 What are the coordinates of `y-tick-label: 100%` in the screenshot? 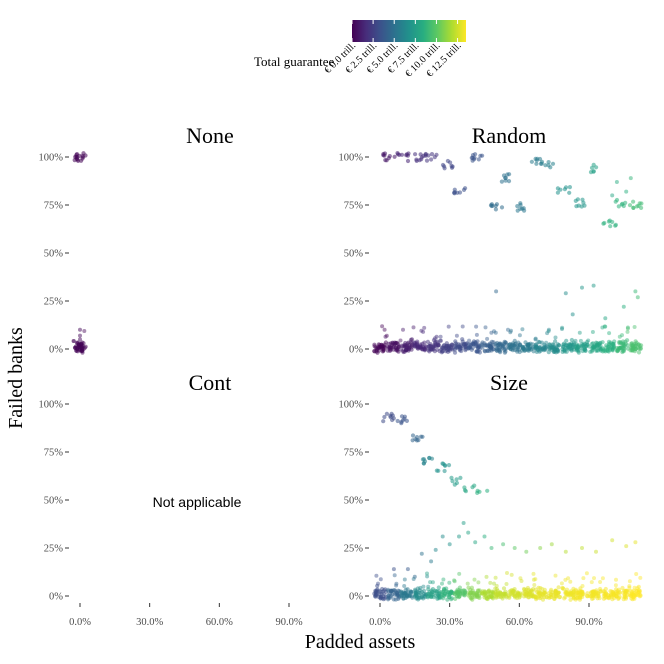 It's located at (51, 158).